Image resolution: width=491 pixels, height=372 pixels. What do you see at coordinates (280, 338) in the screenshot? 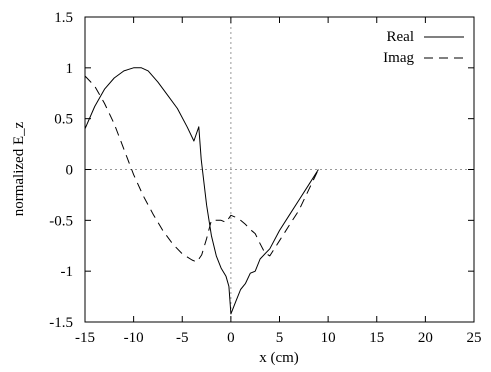
I see `x-tick-label: 5` at bounding box center [280, 338].